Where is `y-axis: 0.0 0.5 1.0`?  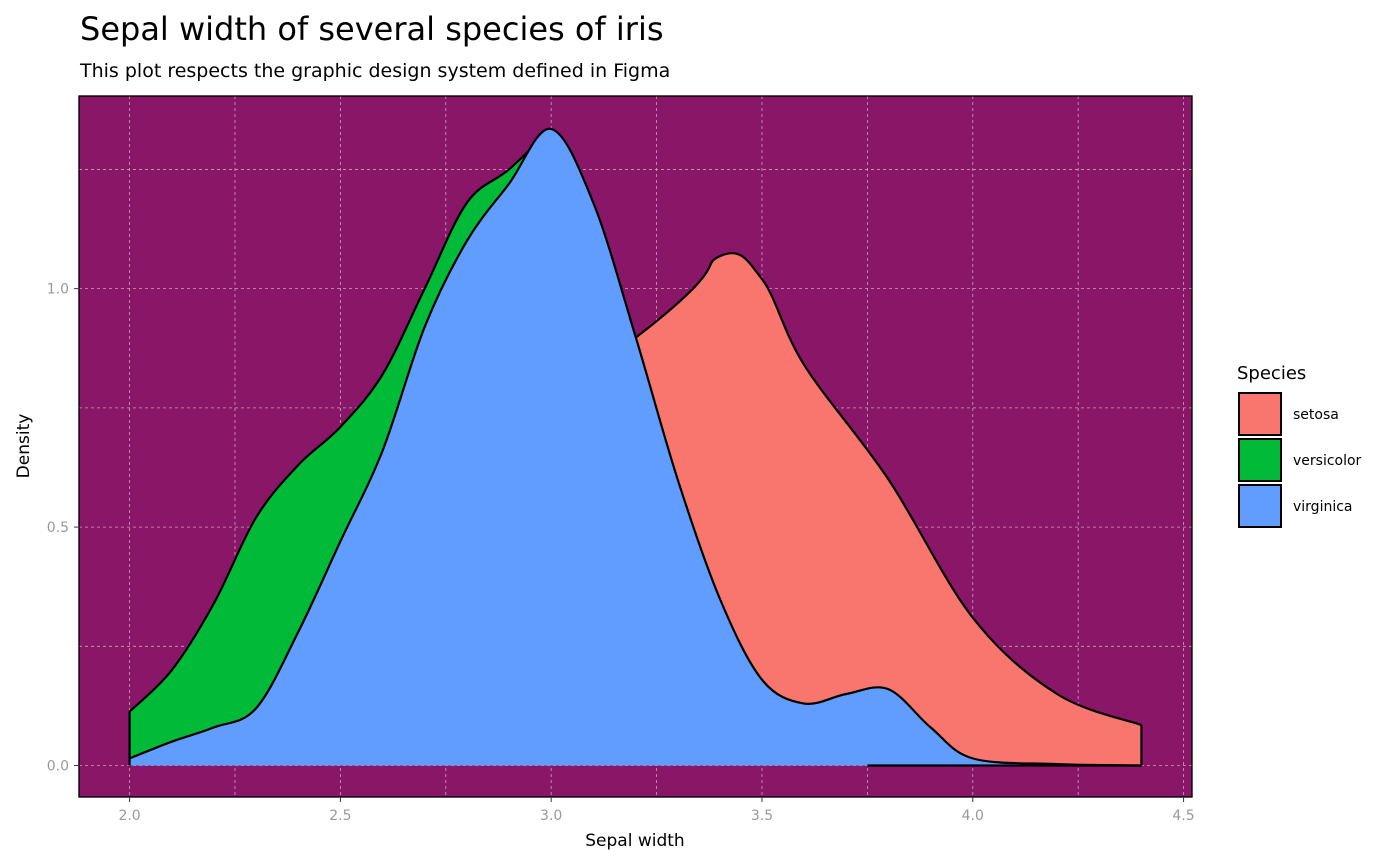 y-axis: 0.0 0.5 1.0 is located at coordinates (63, 528).